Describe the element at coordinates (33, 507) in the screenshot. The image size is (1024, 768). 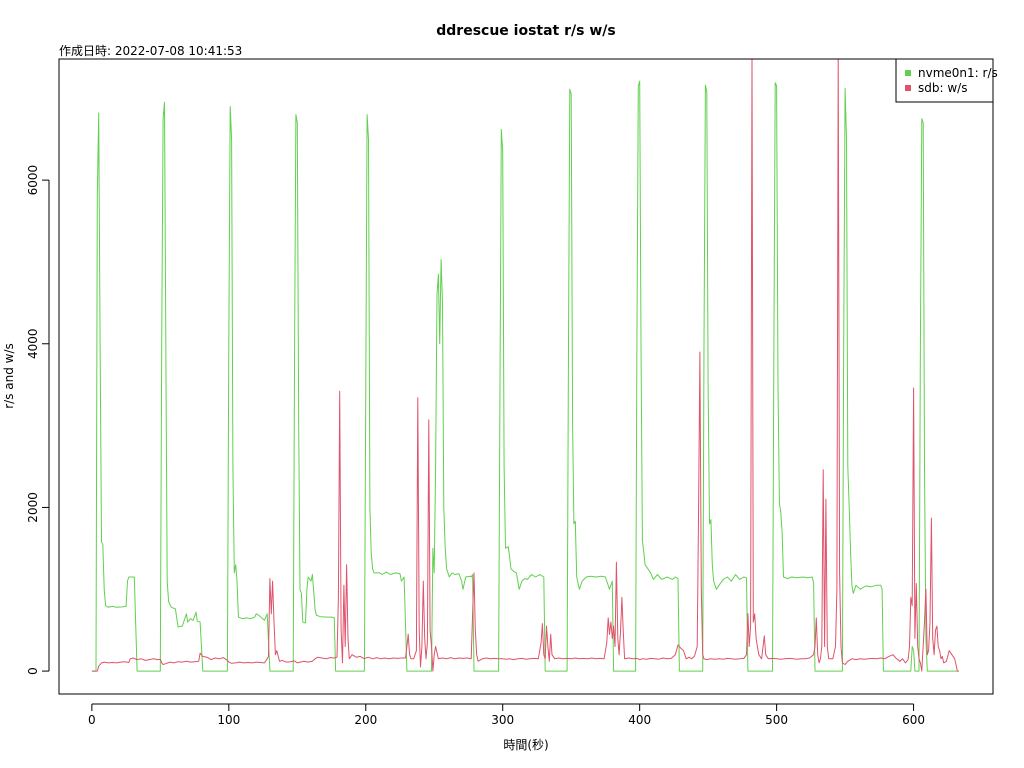
I see `y-tick-label: 2000` at that location.